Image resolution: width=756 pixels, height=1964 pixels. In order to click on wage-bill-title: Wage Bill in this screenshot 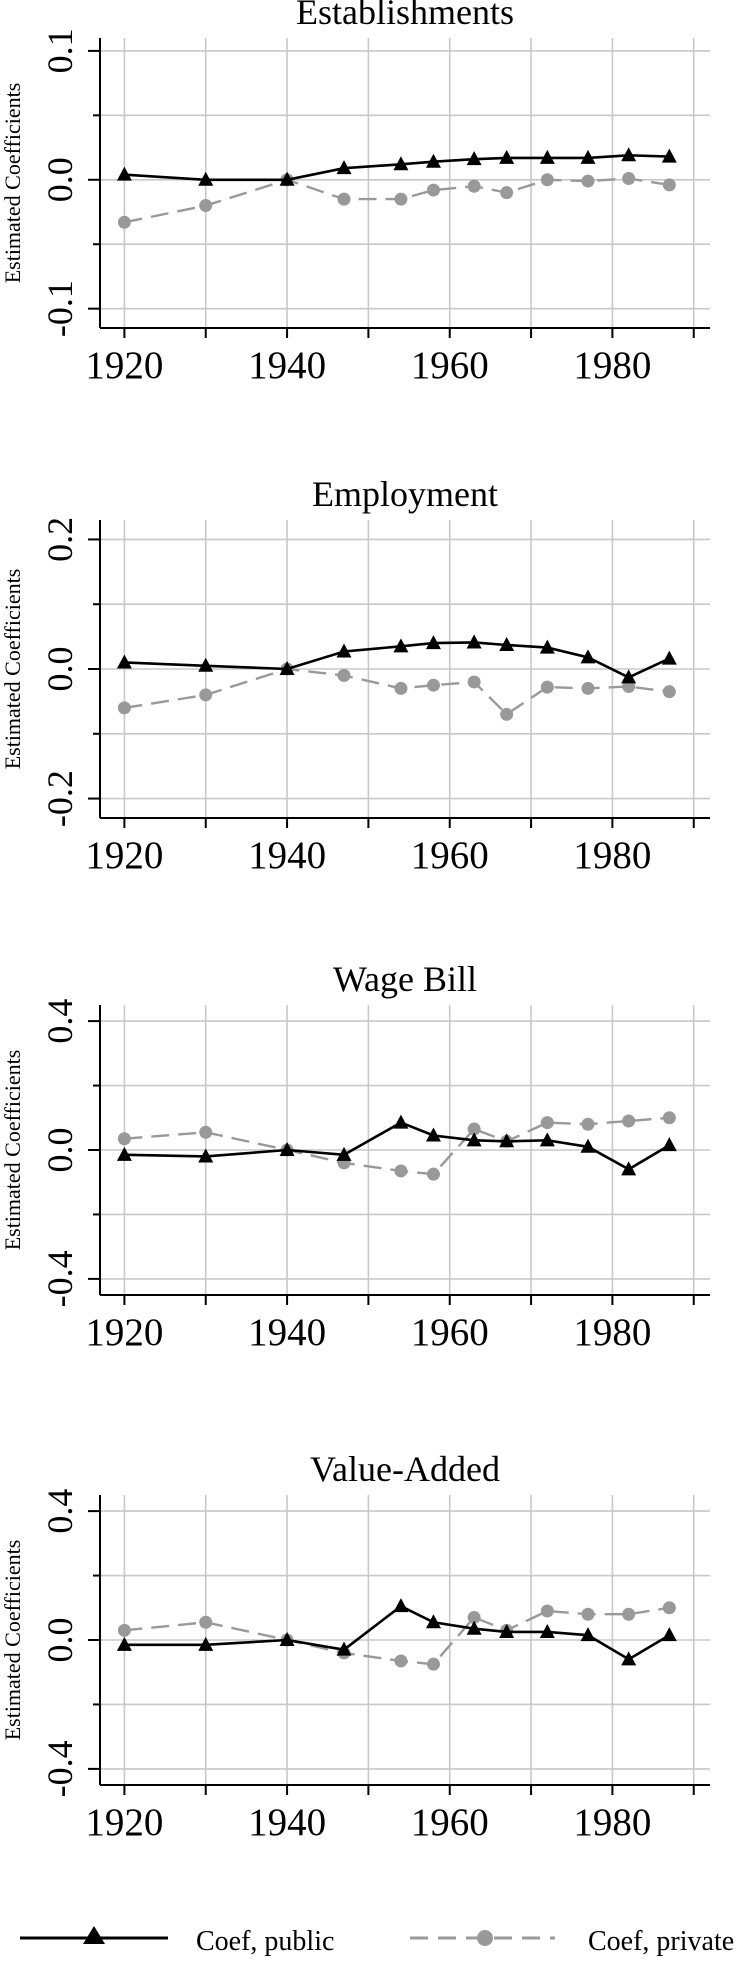, I will do `click(405, 979)`.